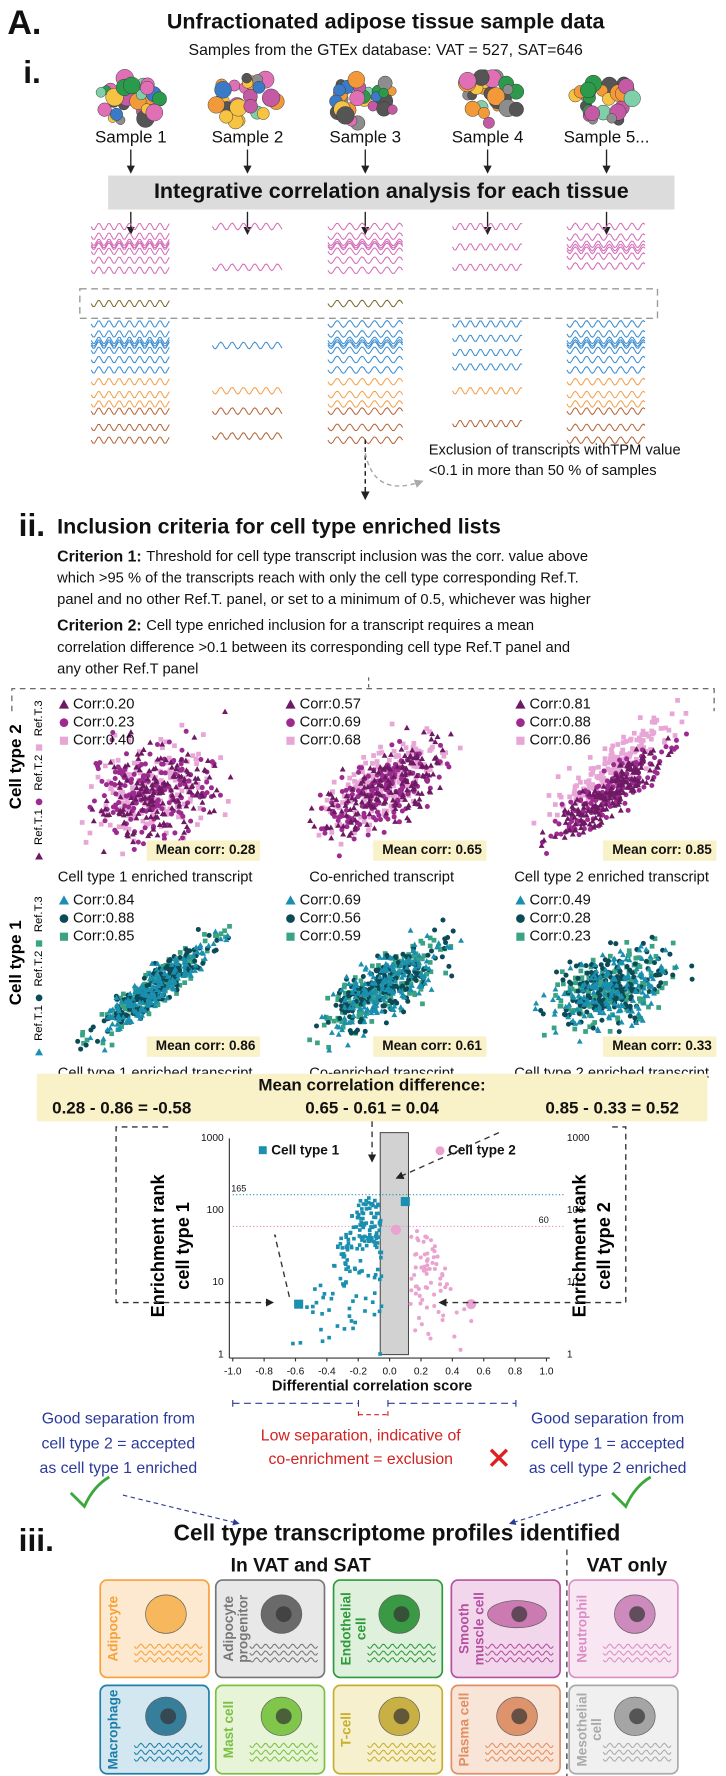  Describe the element at coordinates (243, 1628) in the screenshot. I see `cell-label: progenitor` at that location.